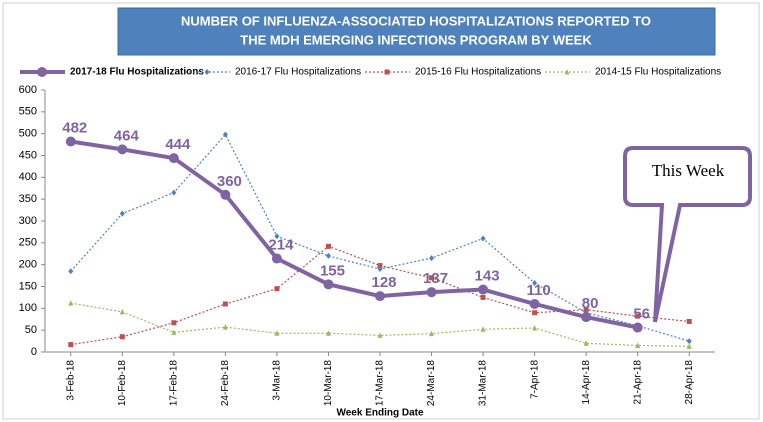  I want to click on data-label: 137, so click(435, 278).